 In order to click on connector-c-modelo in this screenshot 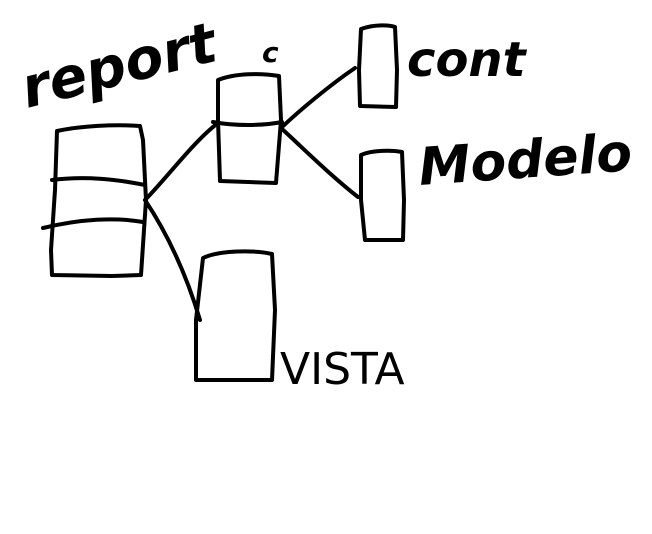, I will do `click(319, 162)`.